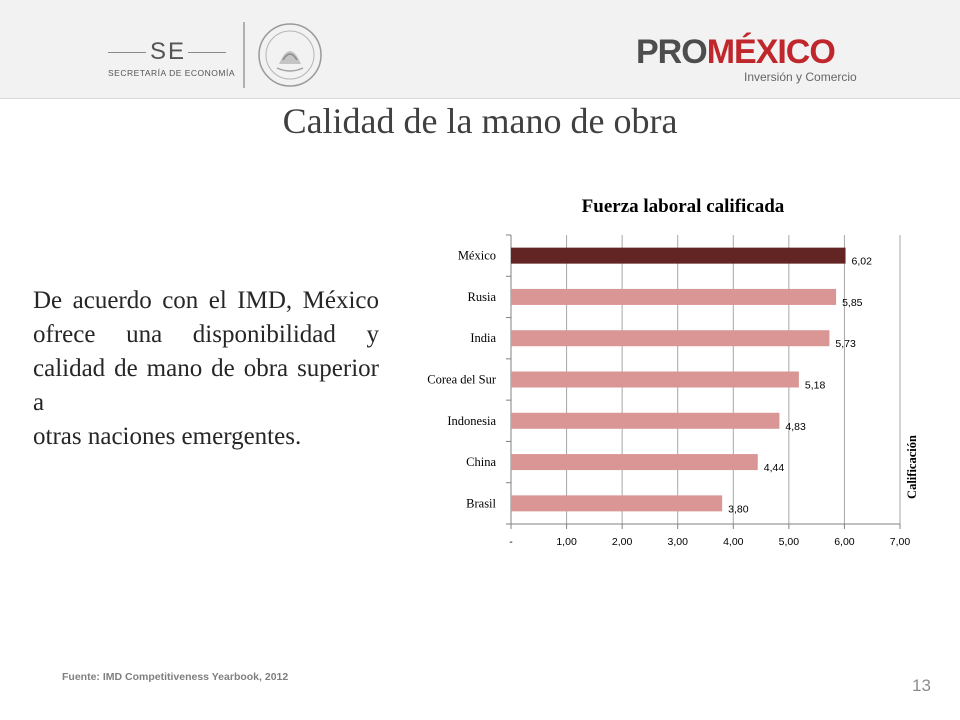 This screenshot has height=720, width=960. Describe the element at coordinates (207, 52) in the screenshot. I see `se-logo-line-right` at that location.